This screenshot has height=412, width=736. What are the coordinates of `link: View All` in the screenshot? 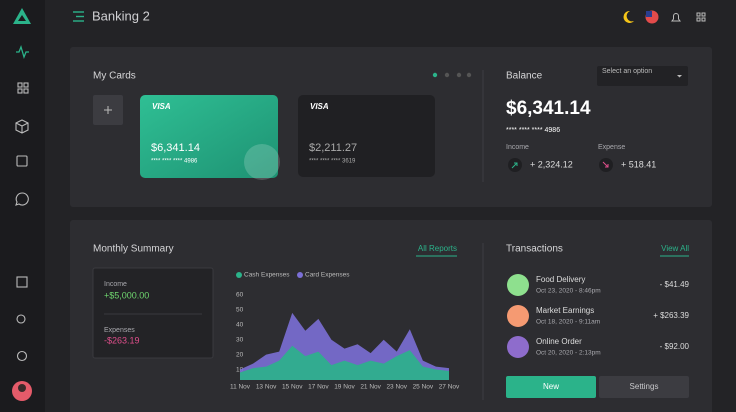 It's located at (675, 248).